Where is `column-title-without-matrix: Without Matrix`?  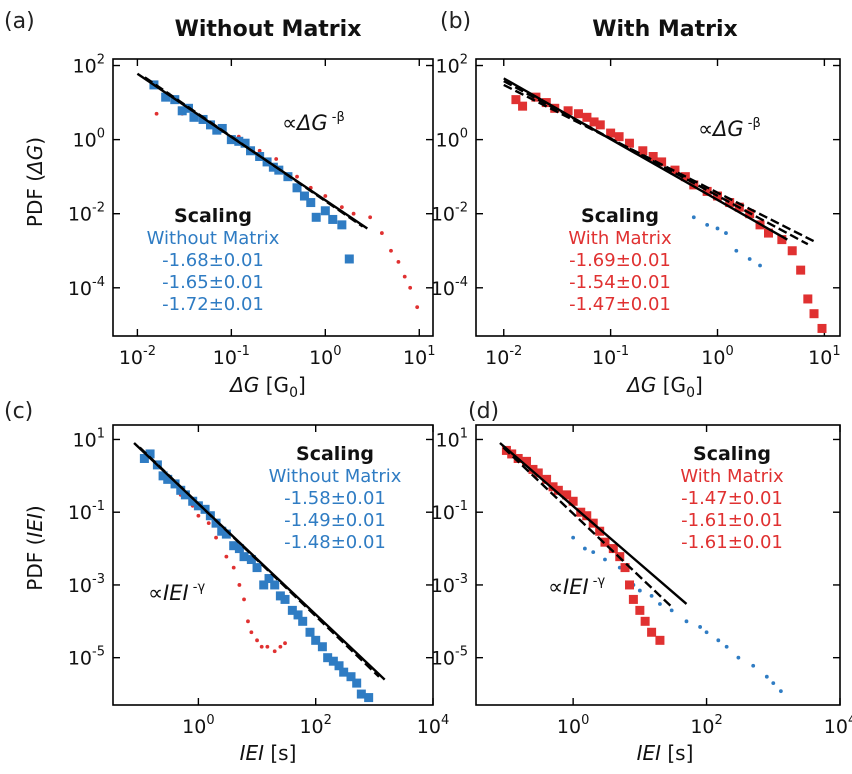 column-title-without-matrix: Without Matrix is located at coordinates (268, 29).